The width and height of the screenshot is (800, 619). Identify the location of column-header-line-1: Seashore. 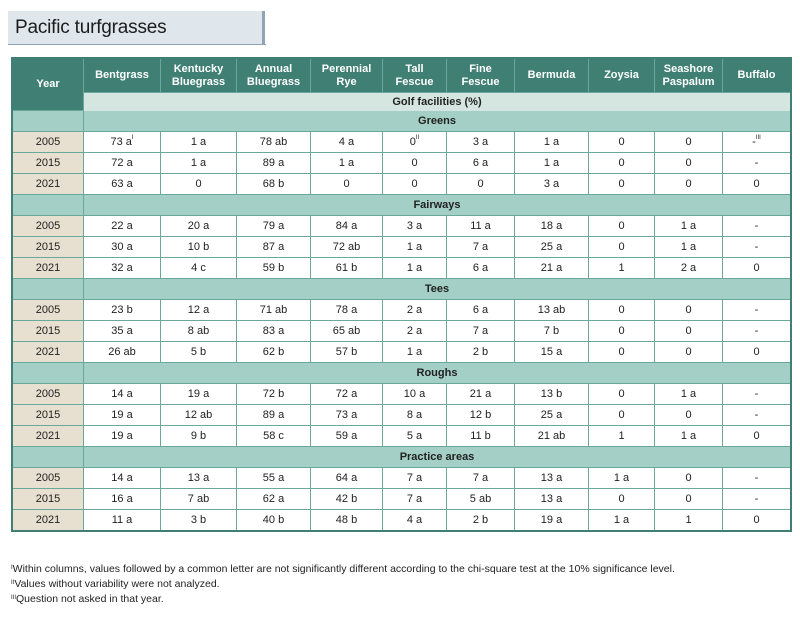
(688, 68).